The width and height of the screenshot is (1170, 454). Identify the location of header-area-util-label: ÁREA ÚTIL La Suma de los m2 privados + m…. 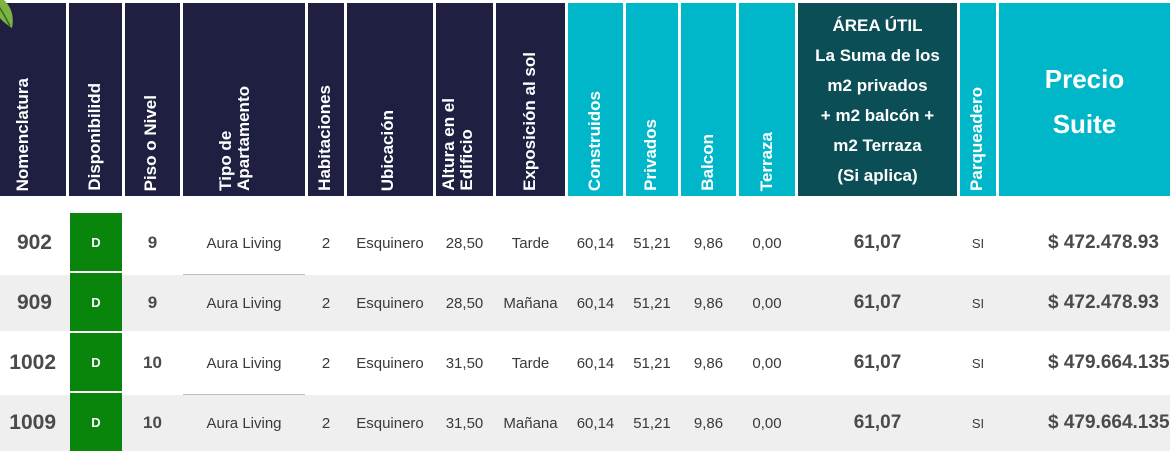
(877, 100).